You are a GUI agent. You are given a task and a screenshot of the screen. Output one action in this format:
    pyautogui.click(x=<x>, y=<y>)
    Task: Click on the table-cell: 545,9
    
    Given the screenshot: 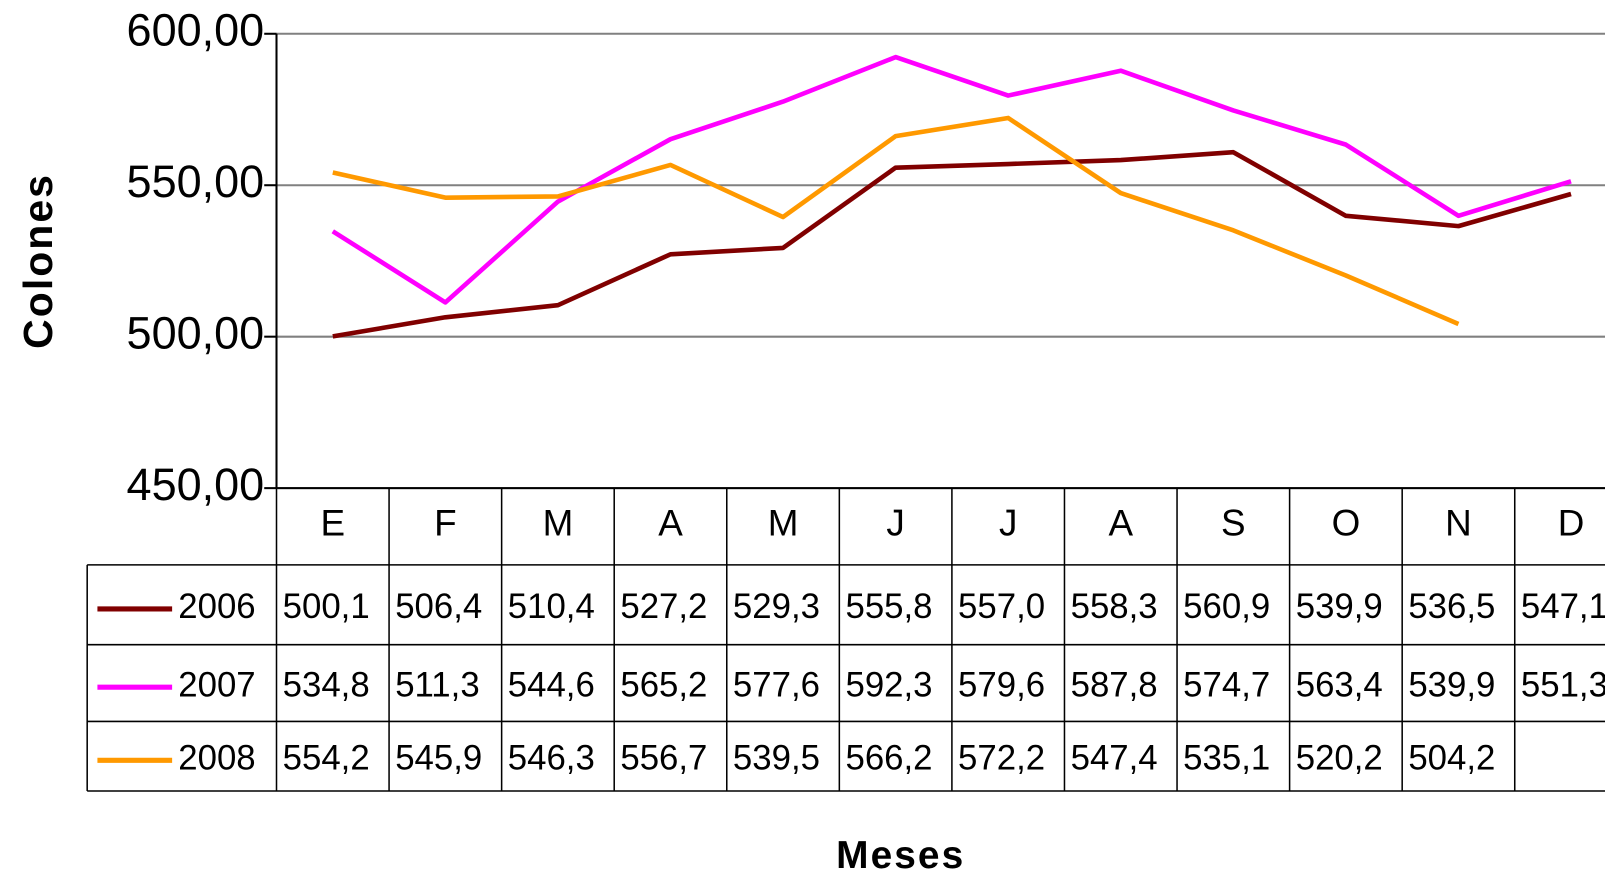 What is the action you would take?
    pyautogui.click(x=438, y=759)
    